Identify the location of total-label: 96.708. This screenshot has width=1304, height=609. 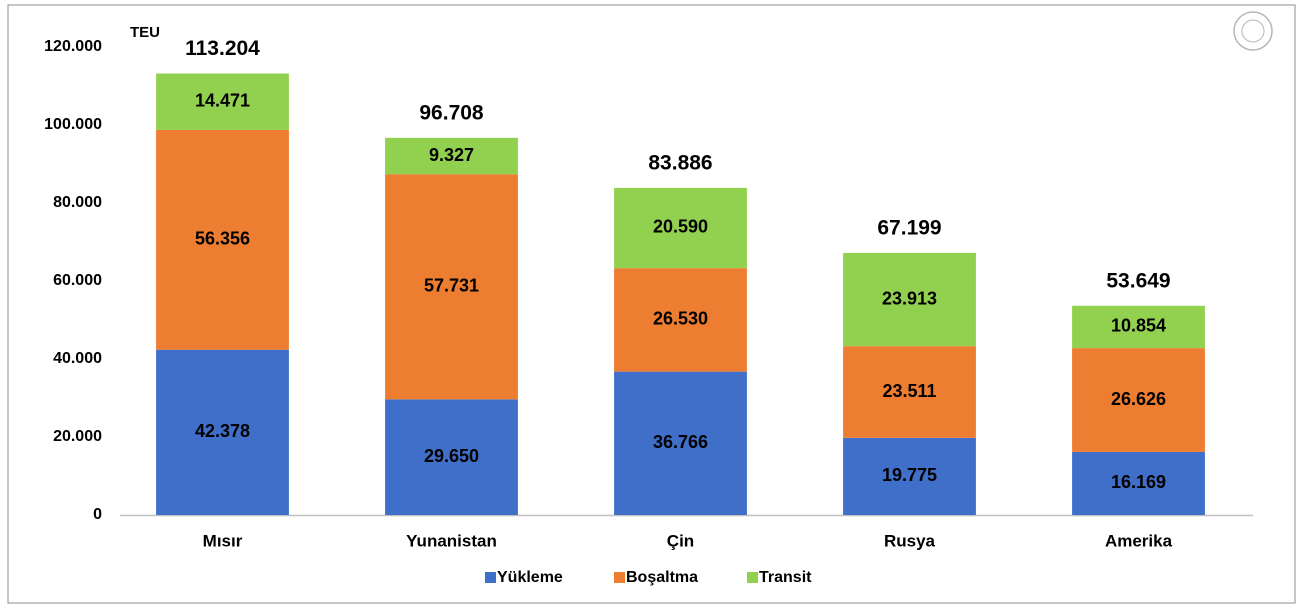
(451, 112).